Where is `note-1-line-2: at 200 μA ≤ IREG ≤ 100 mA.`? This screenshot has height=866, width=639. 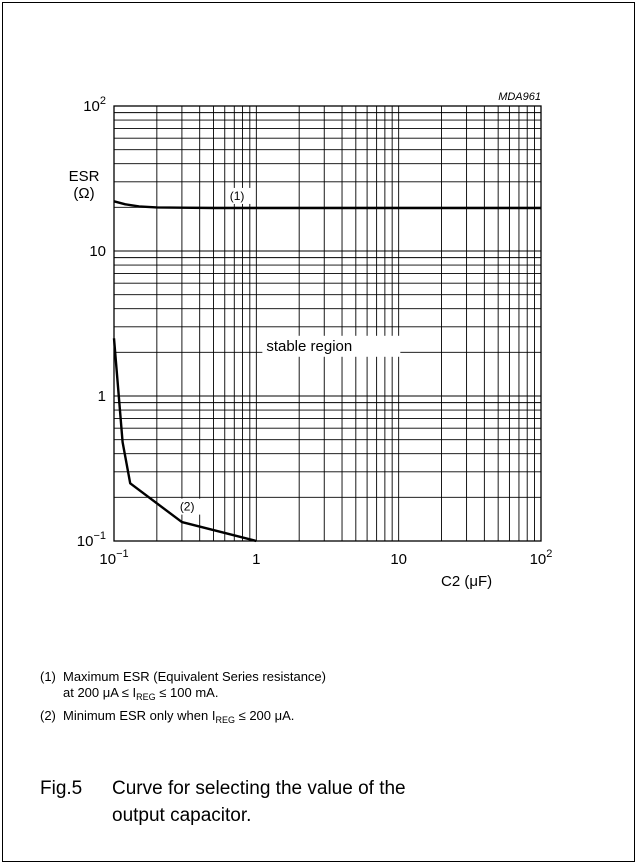 note-1-line-2: at 200 μA ≤ IREG ≤ 100 mA. is located at coordinates (141, 693).